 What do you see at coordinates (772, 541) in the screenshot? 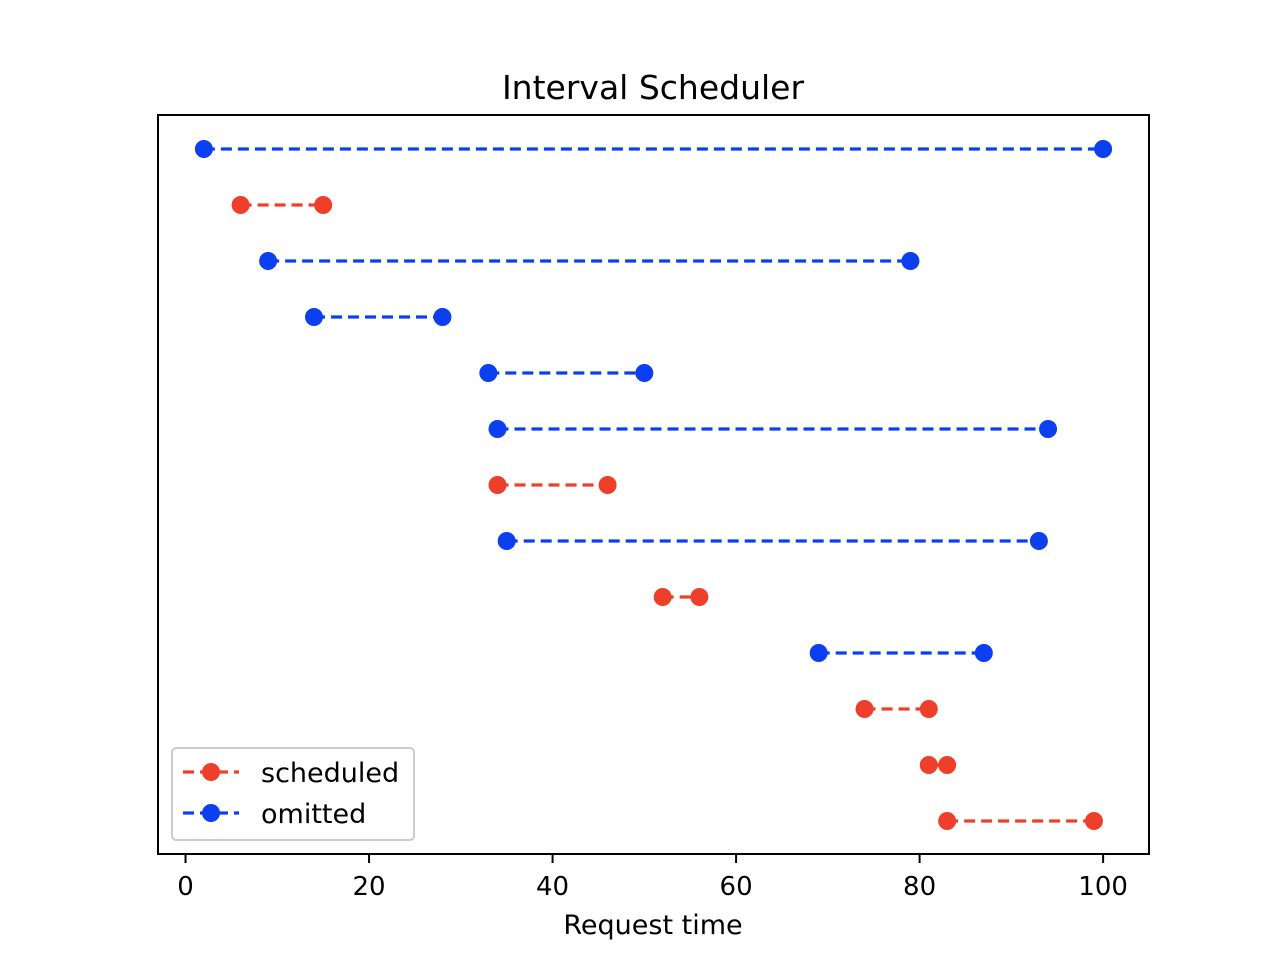
I see `interval-8-omitted` at bounding box center [772, 541].